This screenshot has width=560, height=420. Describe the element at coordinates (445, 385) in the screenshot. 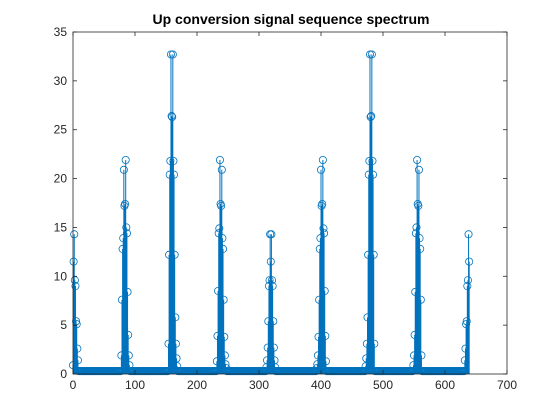

I see `x-tick-label: 600` at that location.